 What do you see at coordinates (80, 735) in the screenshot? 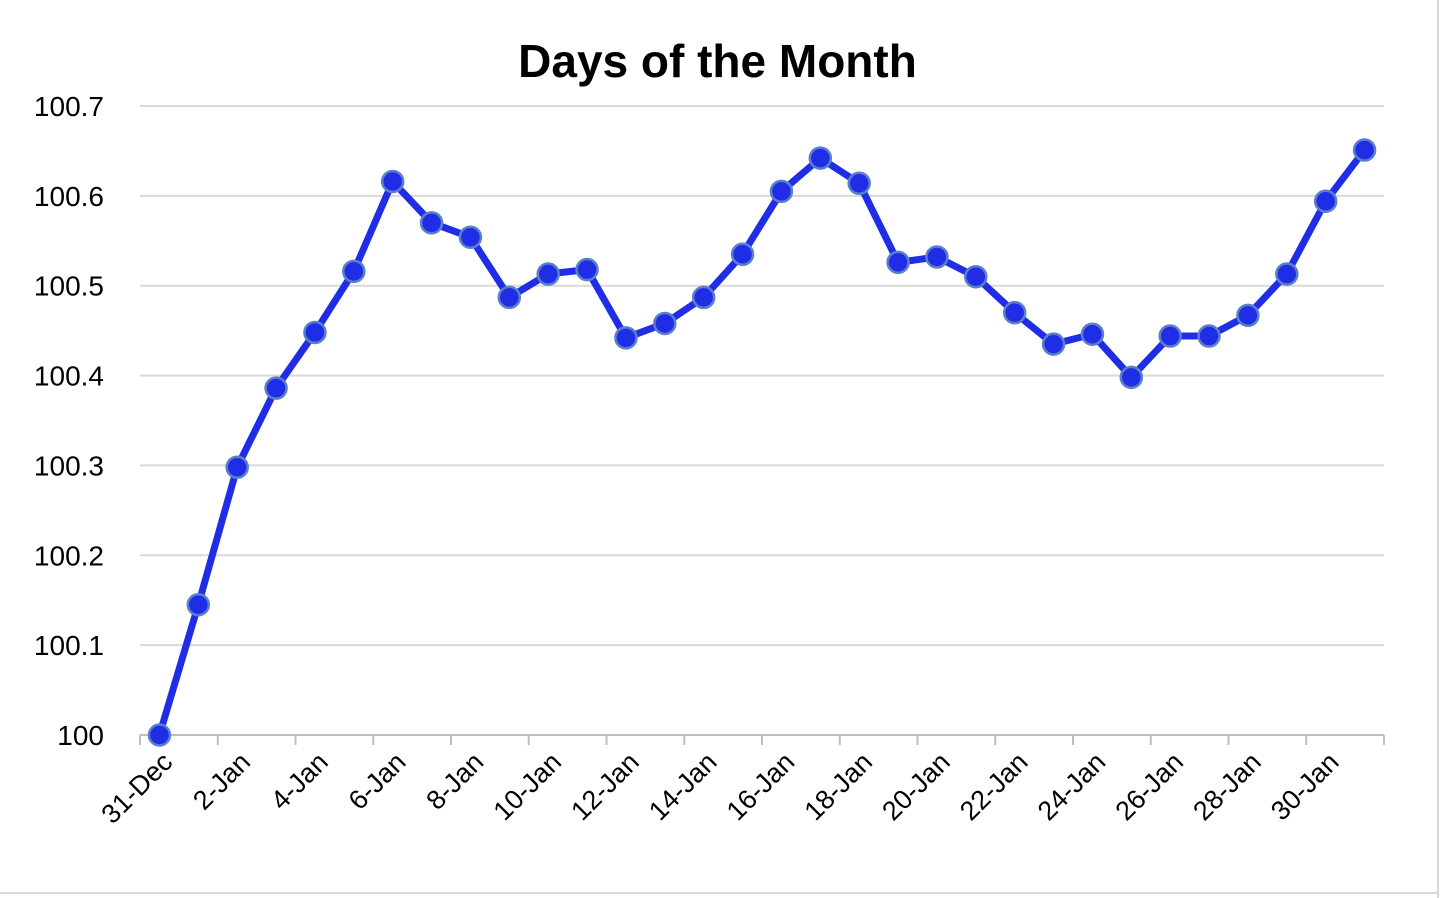
I see `y-tick-label: 100` at bounding box center [80, 735].